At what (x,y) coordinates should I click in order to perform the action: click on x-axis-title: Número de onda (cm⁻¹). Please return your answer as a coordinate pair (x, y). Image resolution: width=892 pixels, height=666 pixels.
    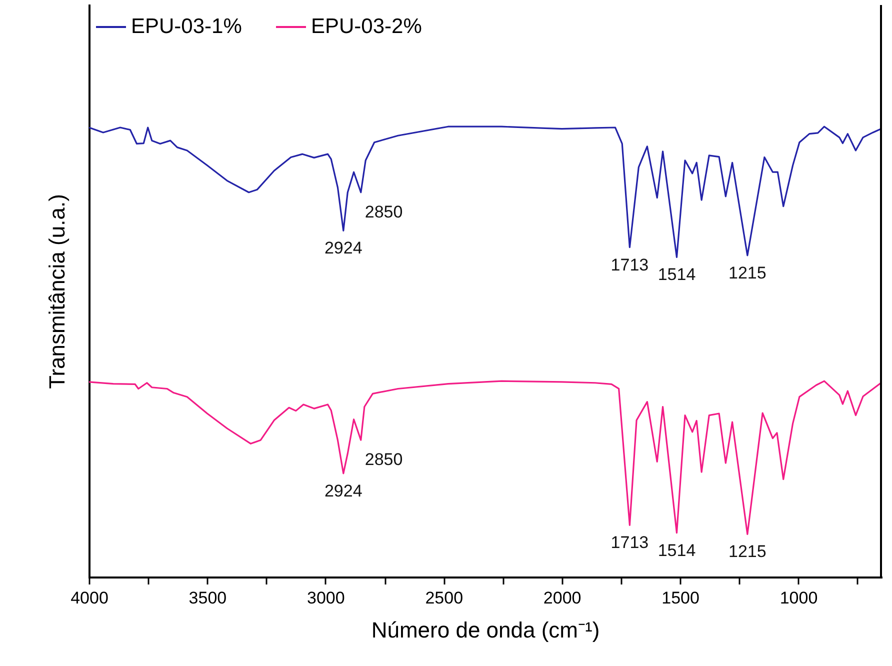
    Looking at the image, I should click on (485, 630).